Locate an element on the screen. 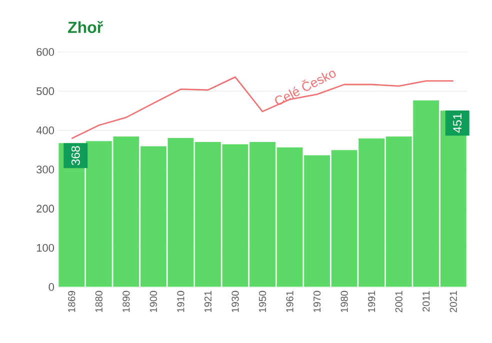 The width and height of the screenshot is (492, 343). data-label: 368 is located at coordinates (75, 156).